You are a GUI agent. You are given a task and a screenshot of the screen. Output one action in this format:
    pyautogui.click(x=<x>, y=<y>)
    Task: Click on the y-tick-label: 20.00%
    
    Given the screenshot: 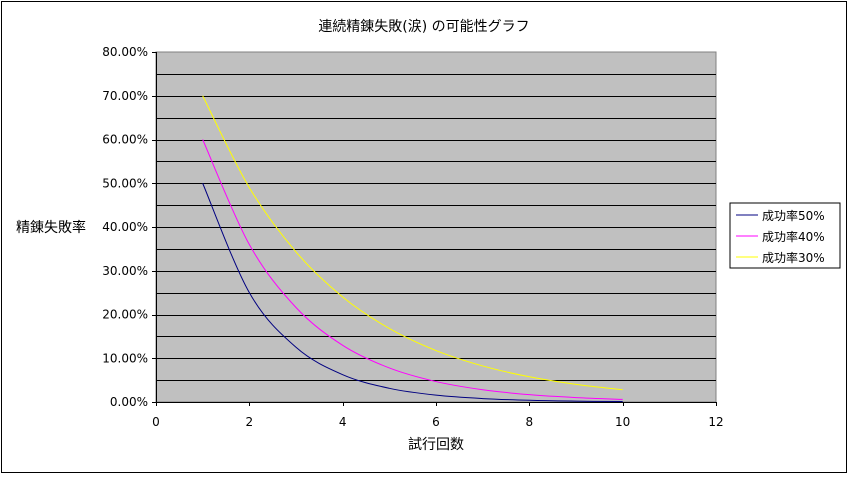 What is the action you would take?
    pyautogui.click(x=125, y=315)
    